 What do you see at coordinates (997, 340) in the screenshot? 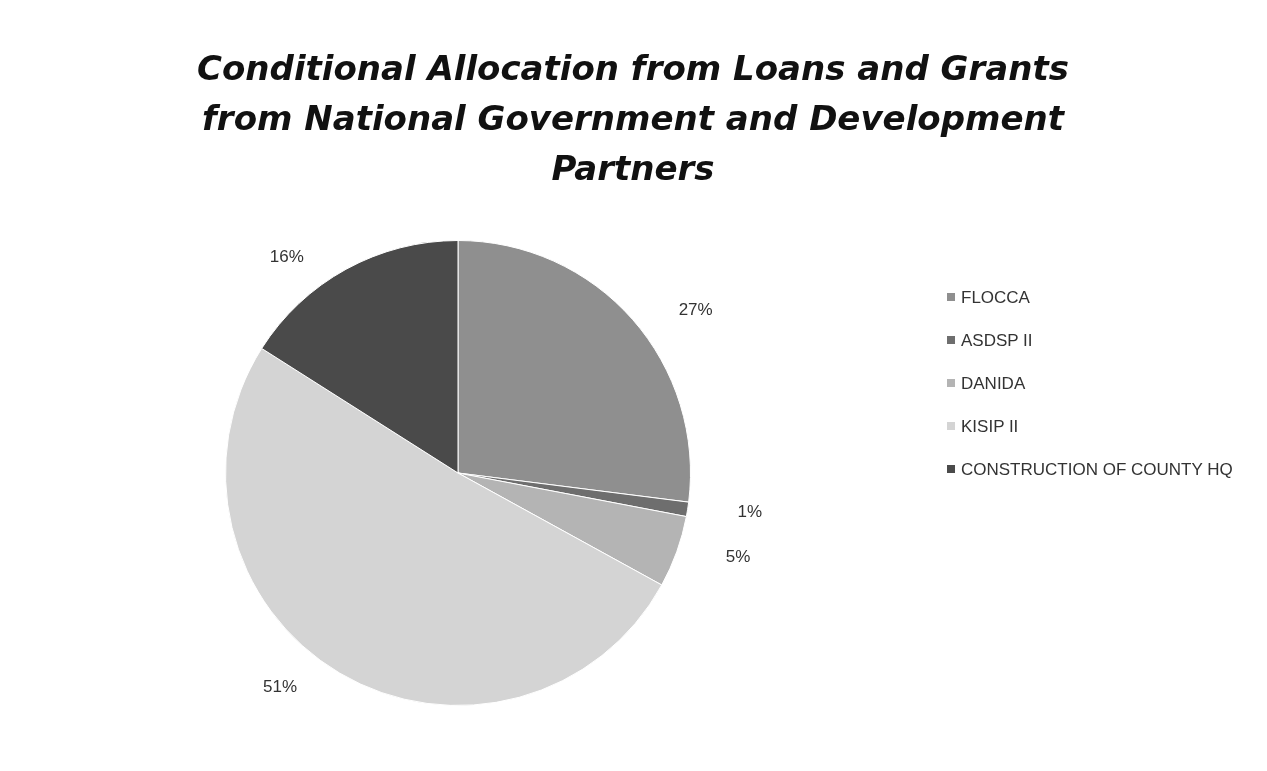
I see `legend-label: ASDSP II` at bounding box center [997, 340].